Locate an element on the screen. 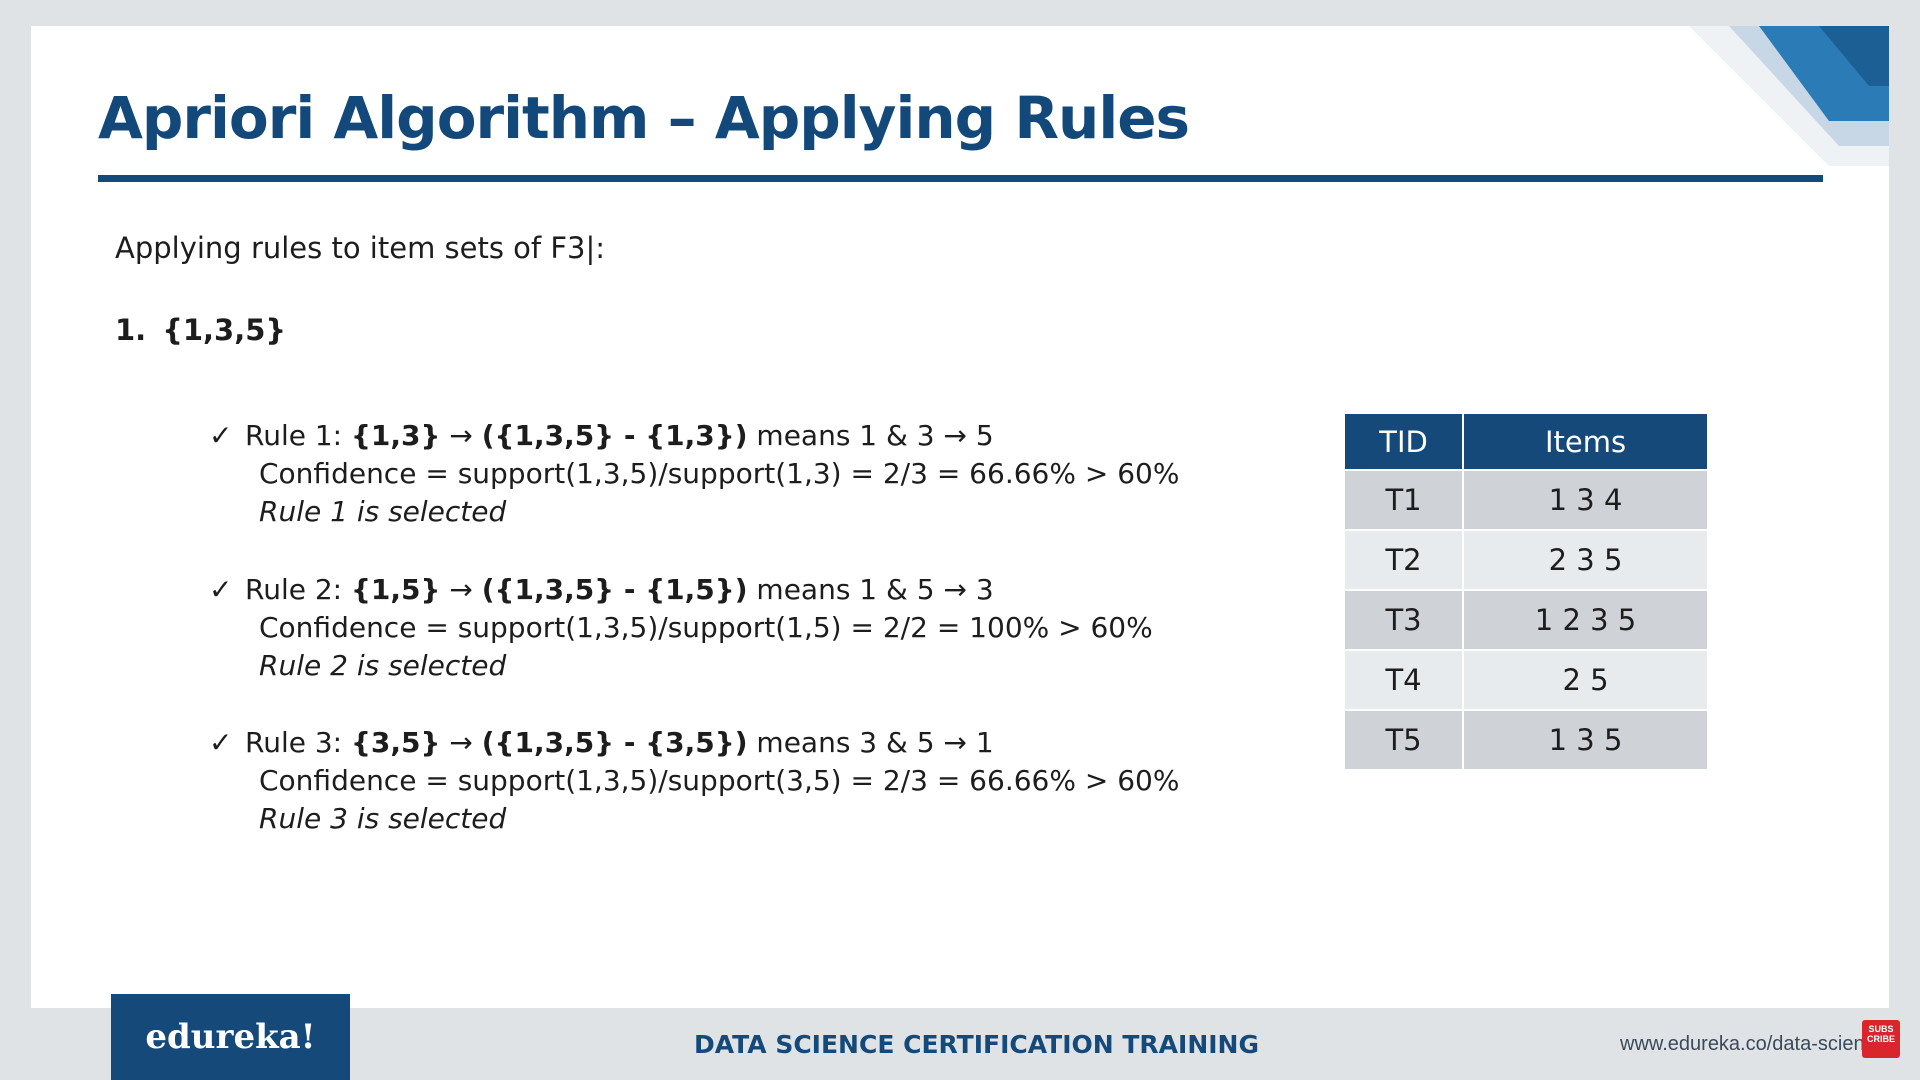 Image resolution: width=1920 pixels, height=1080 pixels. rule-2-rhs: ({1,3,5} - {1,5}) is located at coordinates (614, 589).